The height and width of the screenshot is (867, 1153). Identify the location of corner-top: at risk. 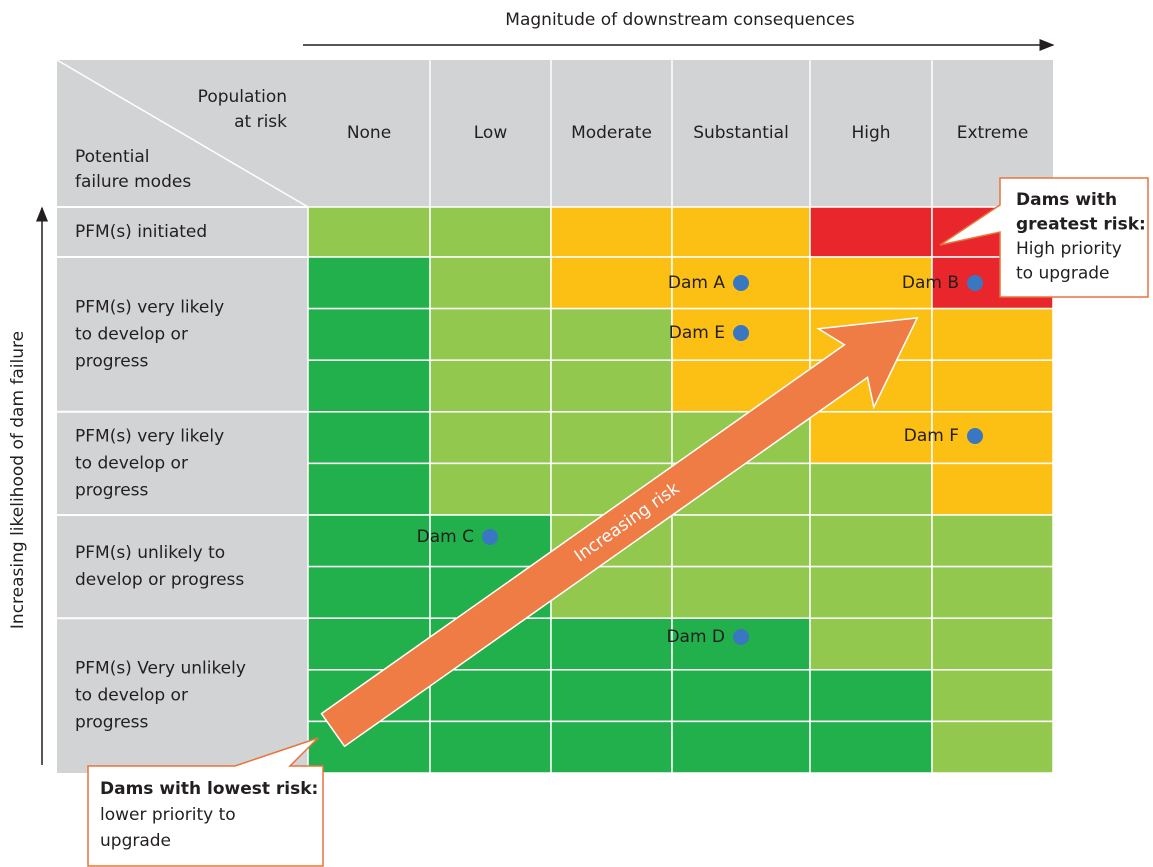
(260, 122).